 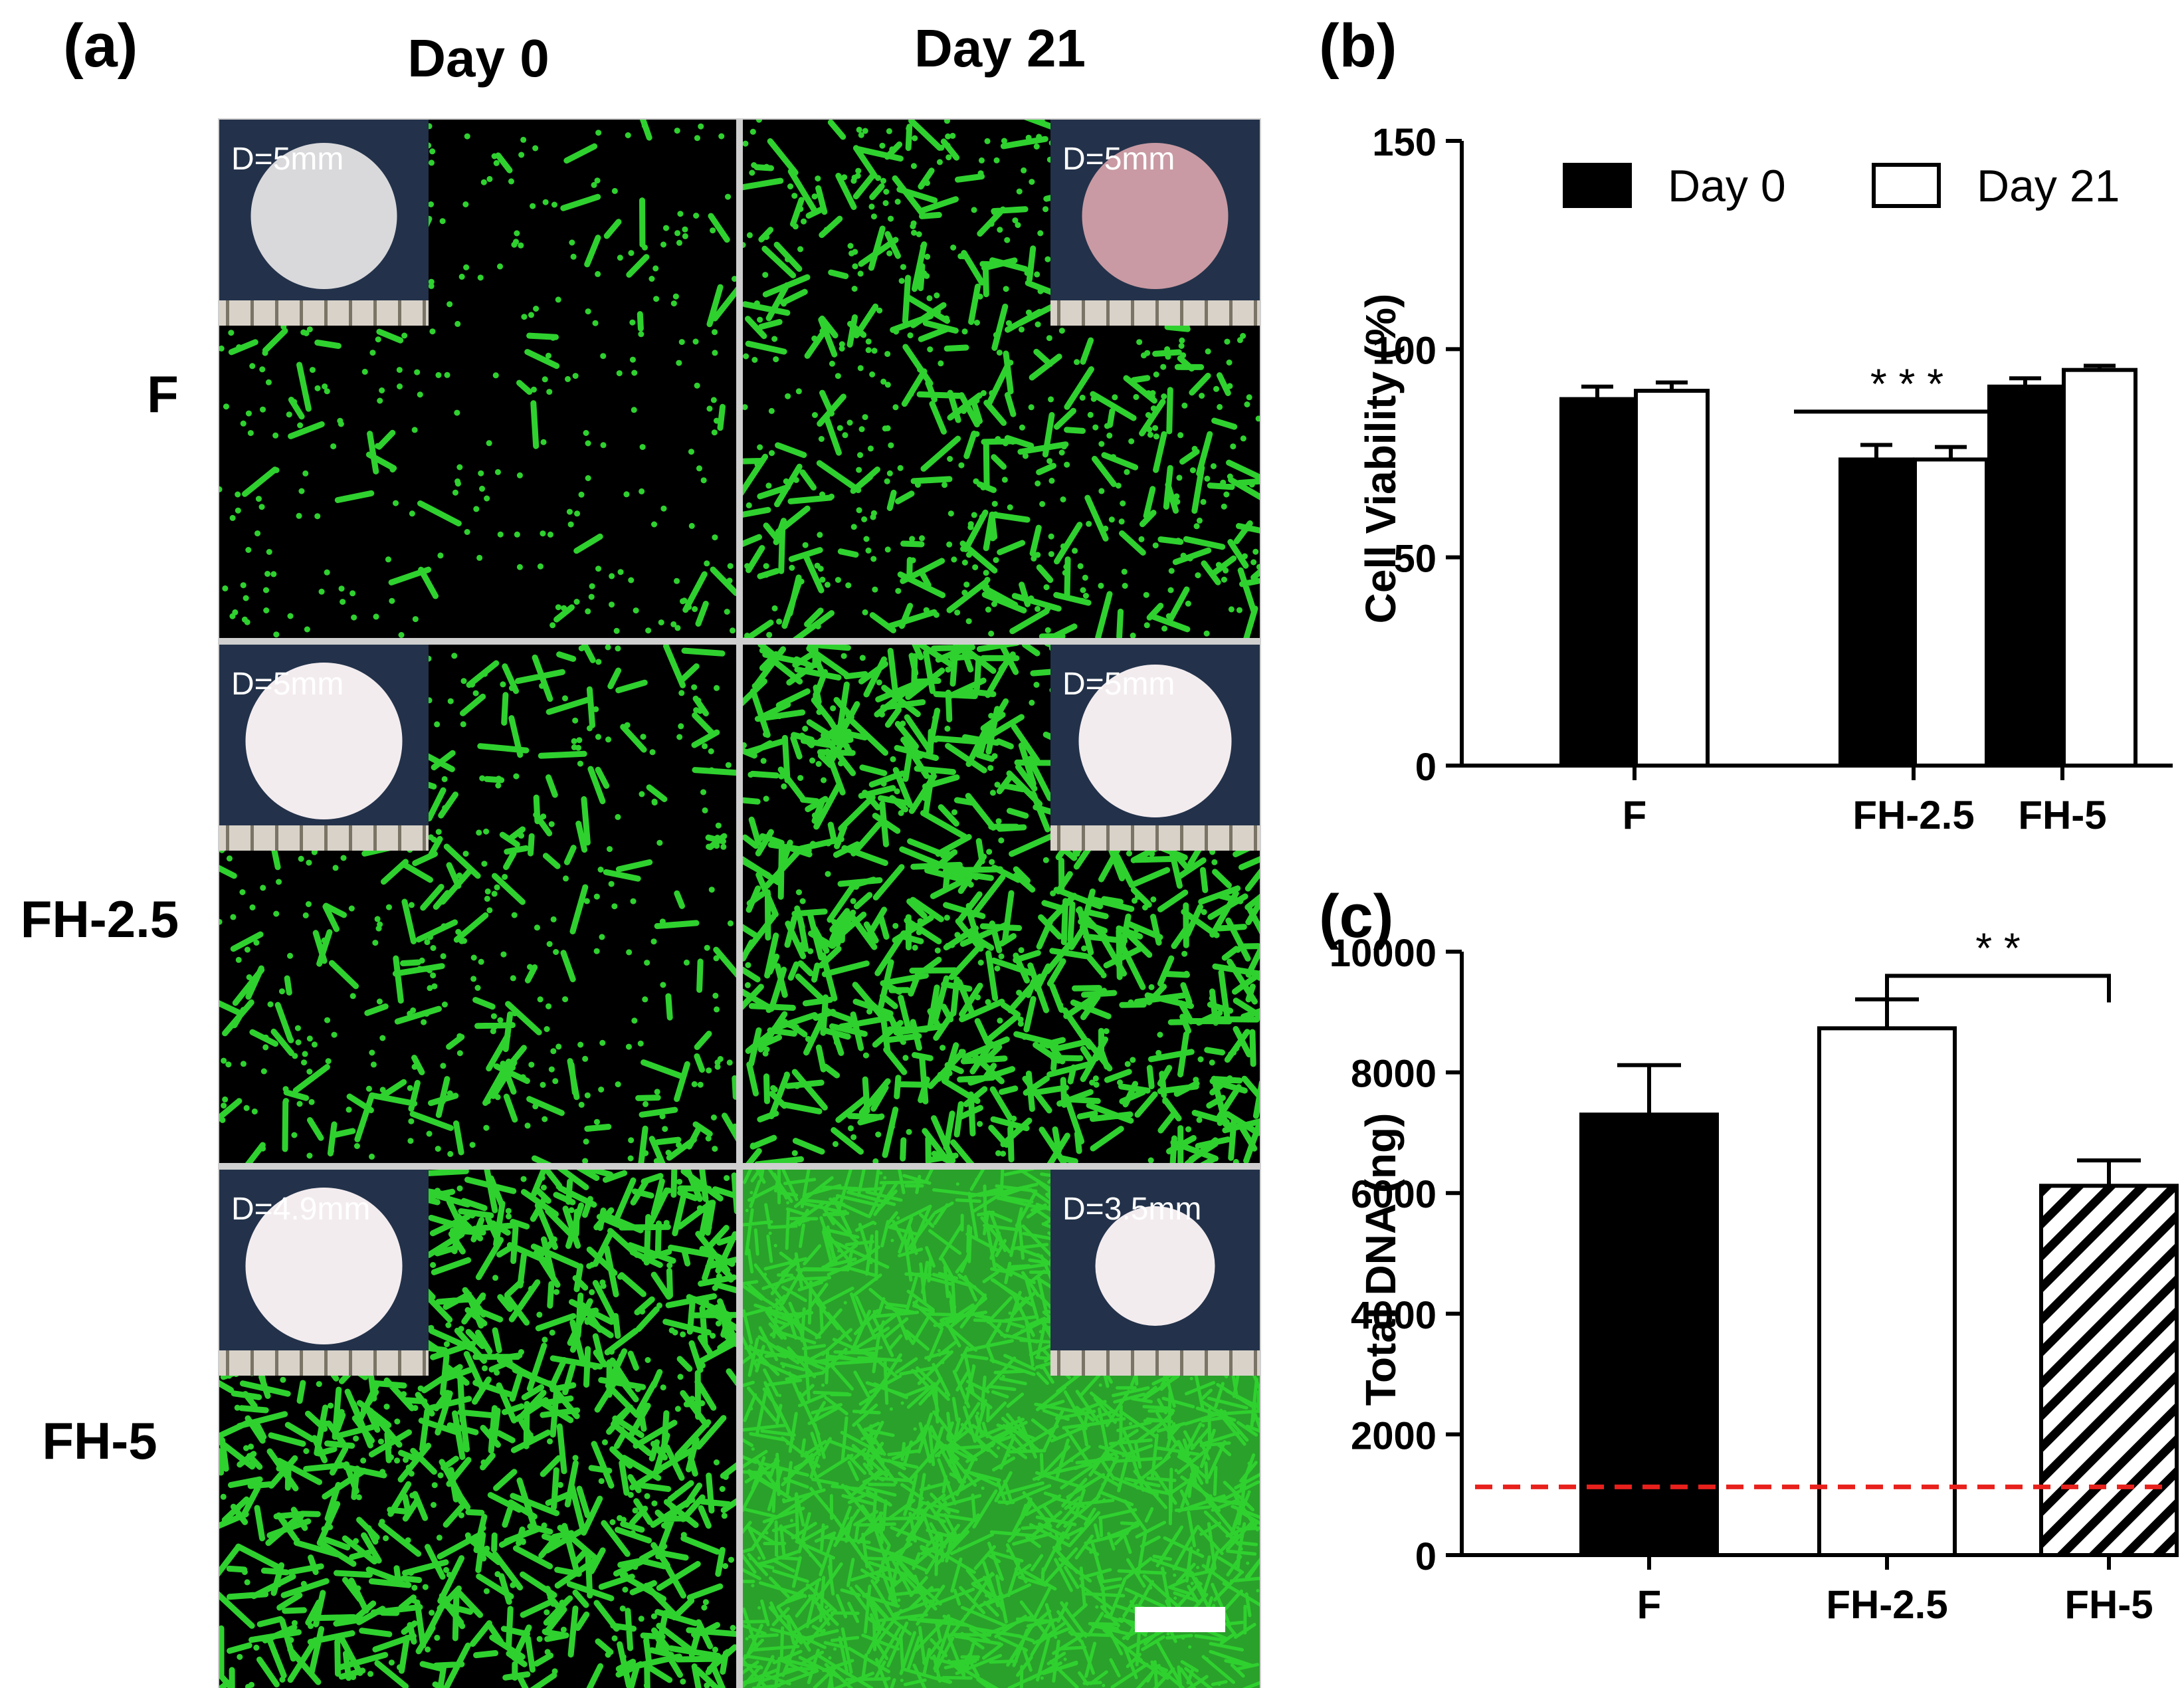 I want to click on col-label-day0: Day 0, so click(x=478, y=58).